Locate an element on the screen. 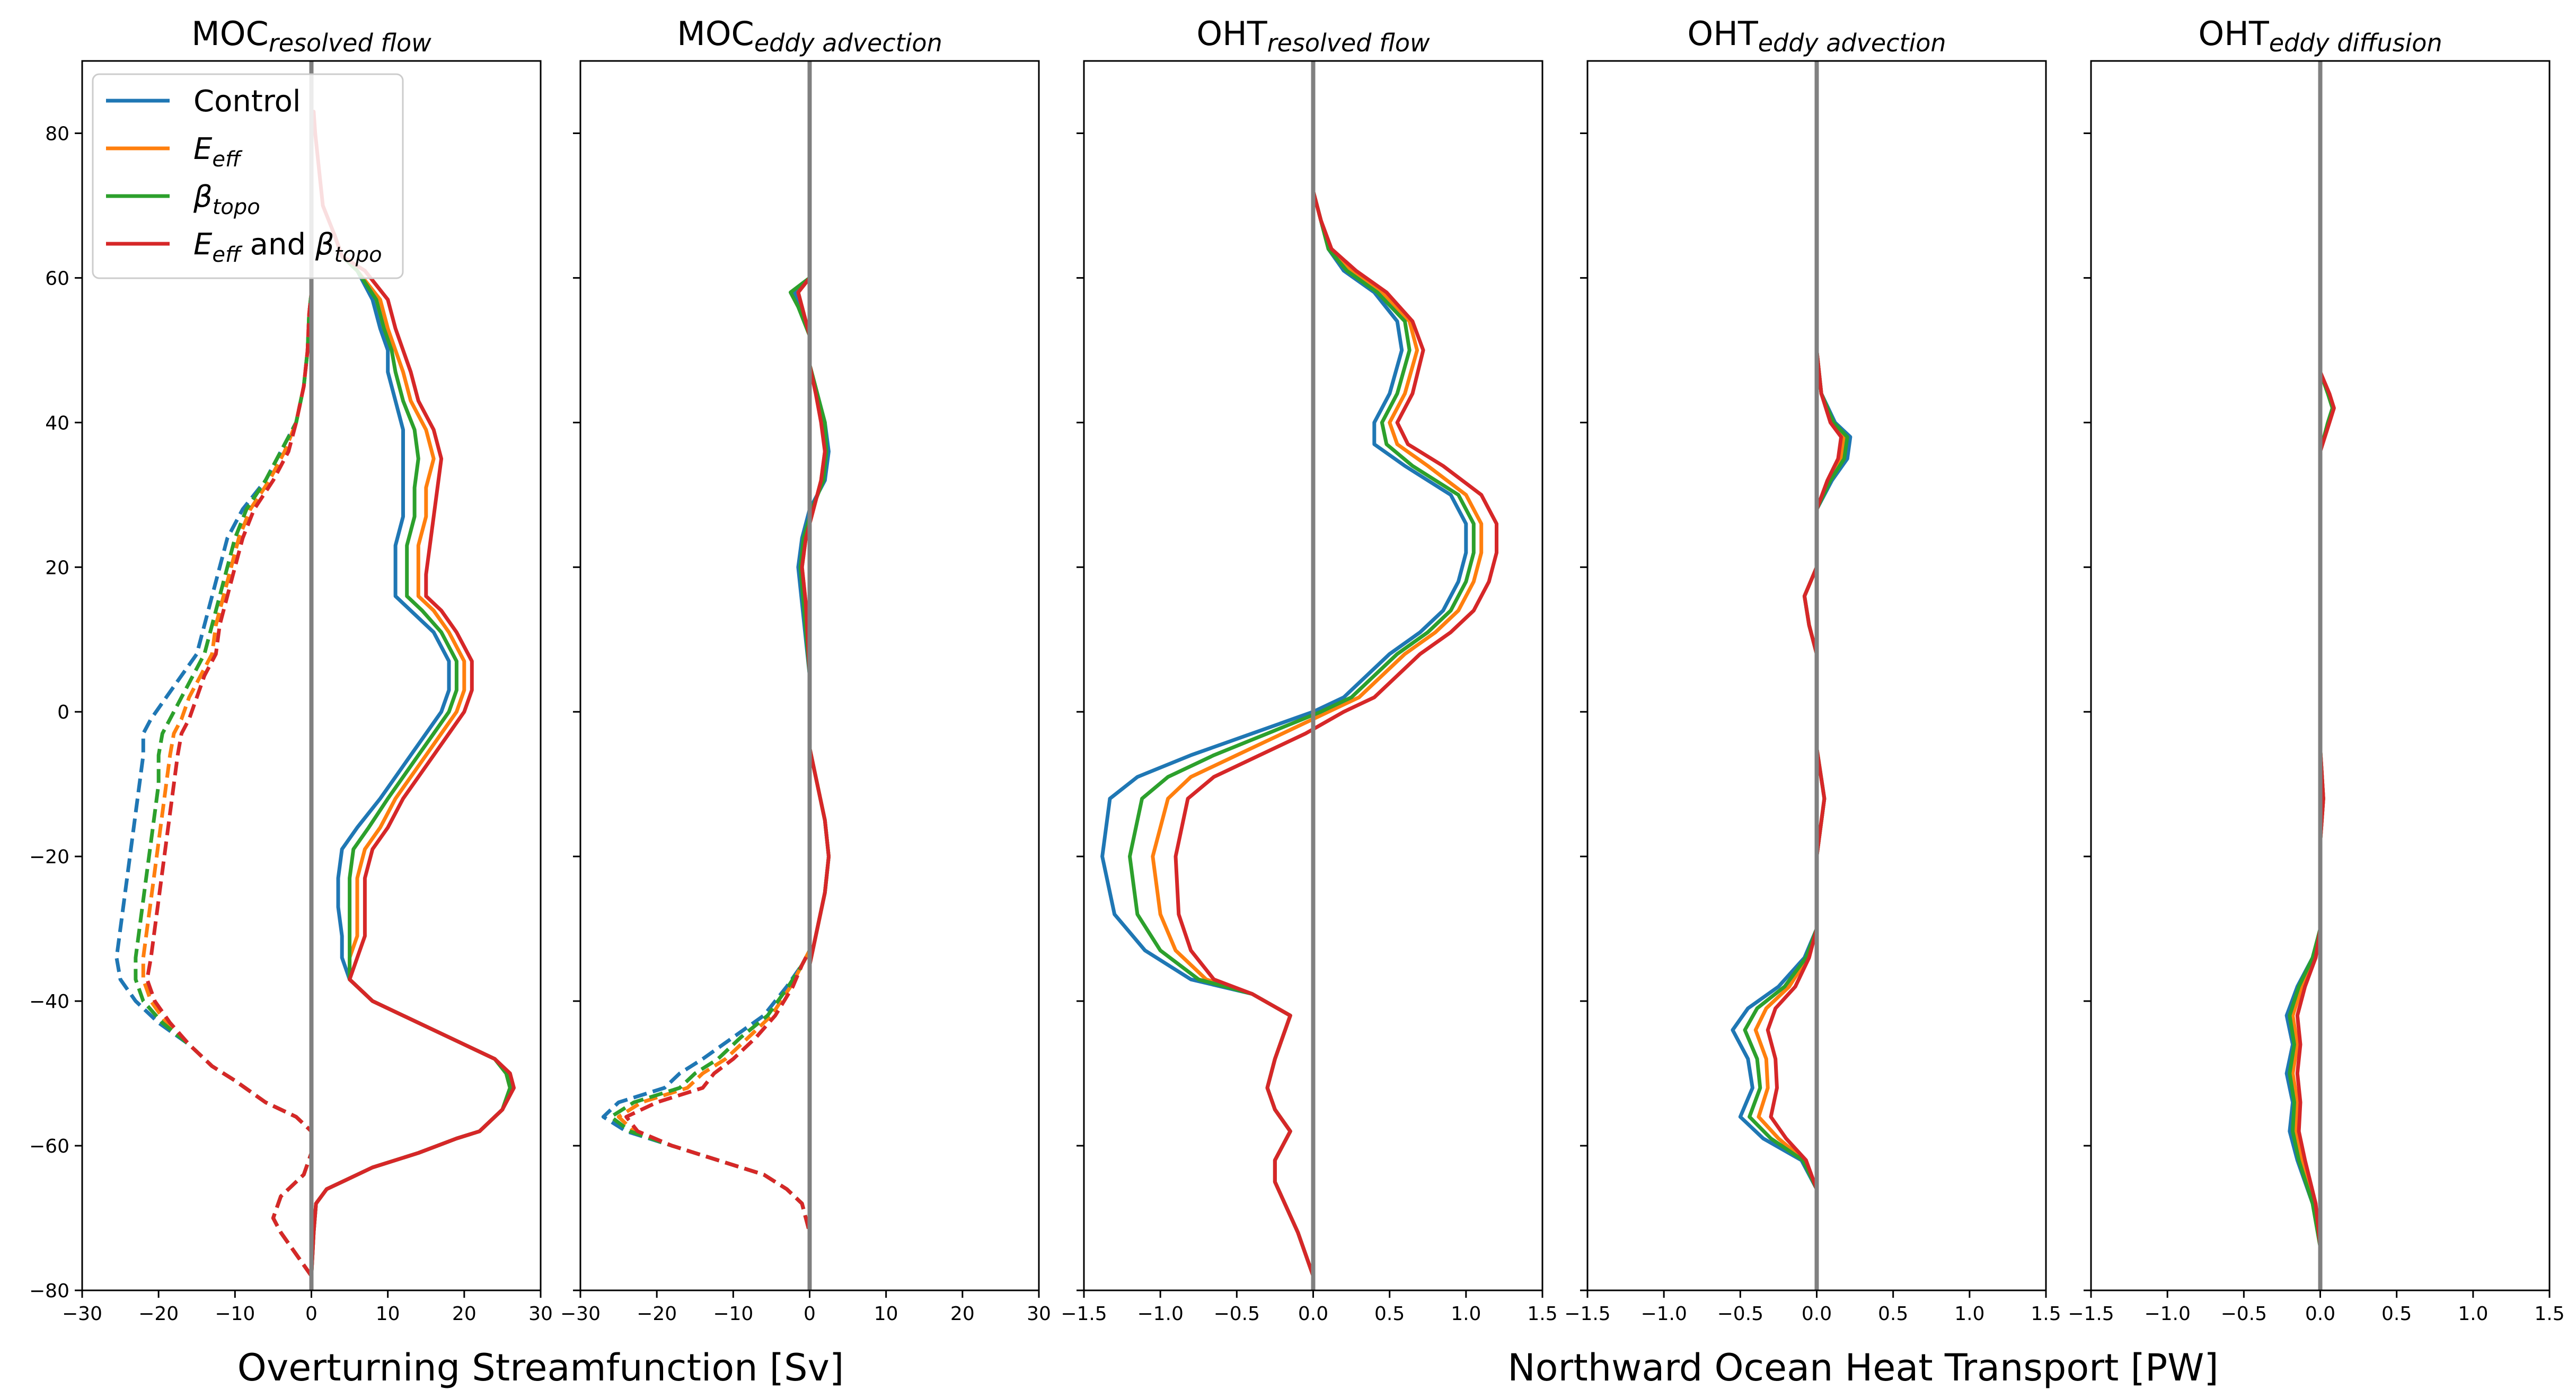 Image resolution: width=2576 pixels, height=1399 pixels. x-tick-label-moc_resolved-5: 20 is located at coordinates (464, 1314).